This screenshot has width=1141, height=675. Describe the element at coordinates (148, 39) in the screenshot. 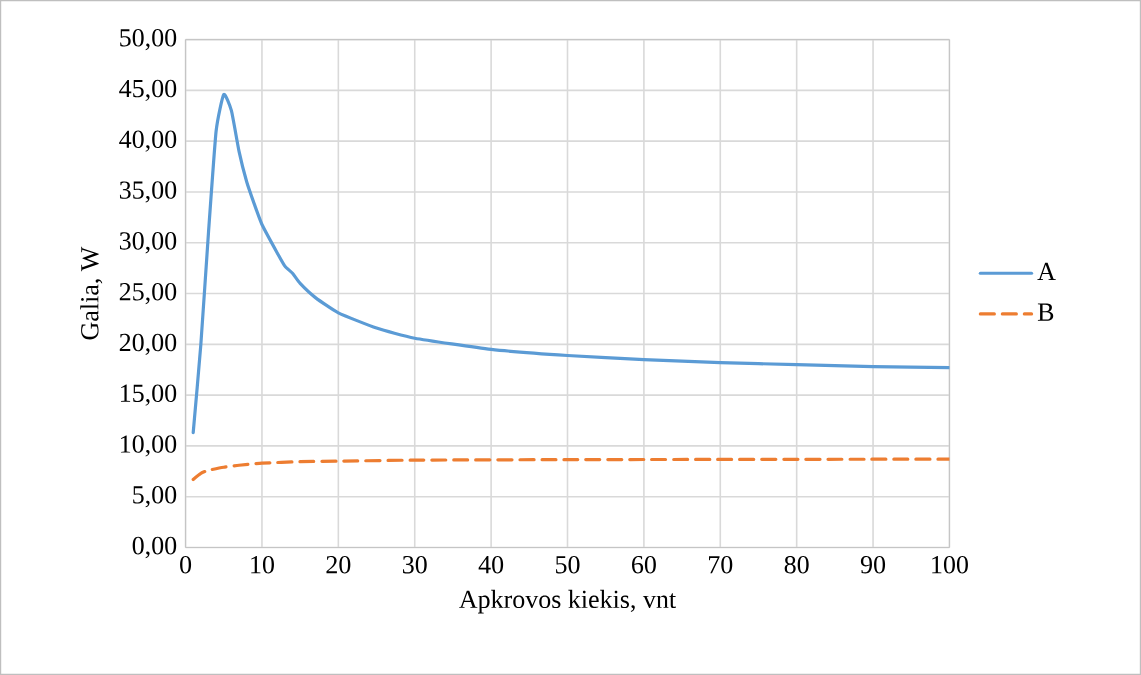

I see `y-tick-label: 50,00` at that location.